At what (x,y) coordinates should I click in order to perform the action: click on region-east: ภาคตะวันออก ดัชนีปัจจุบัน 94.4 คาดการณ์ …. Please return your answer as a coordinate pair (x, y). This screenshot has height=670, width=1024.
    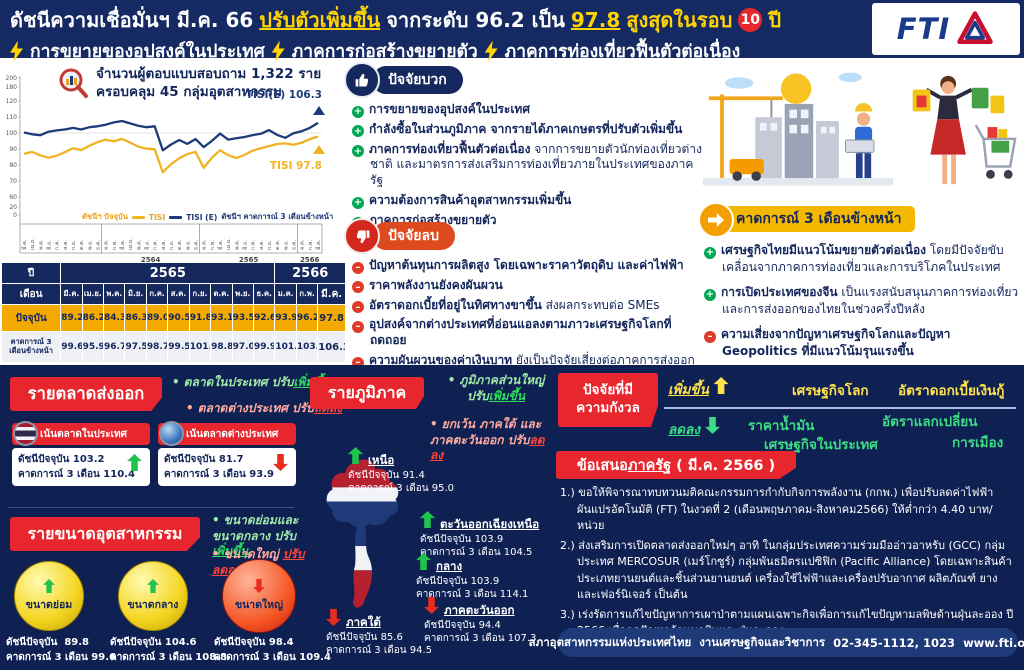
    Looking at the image, I should click on (480, 621).